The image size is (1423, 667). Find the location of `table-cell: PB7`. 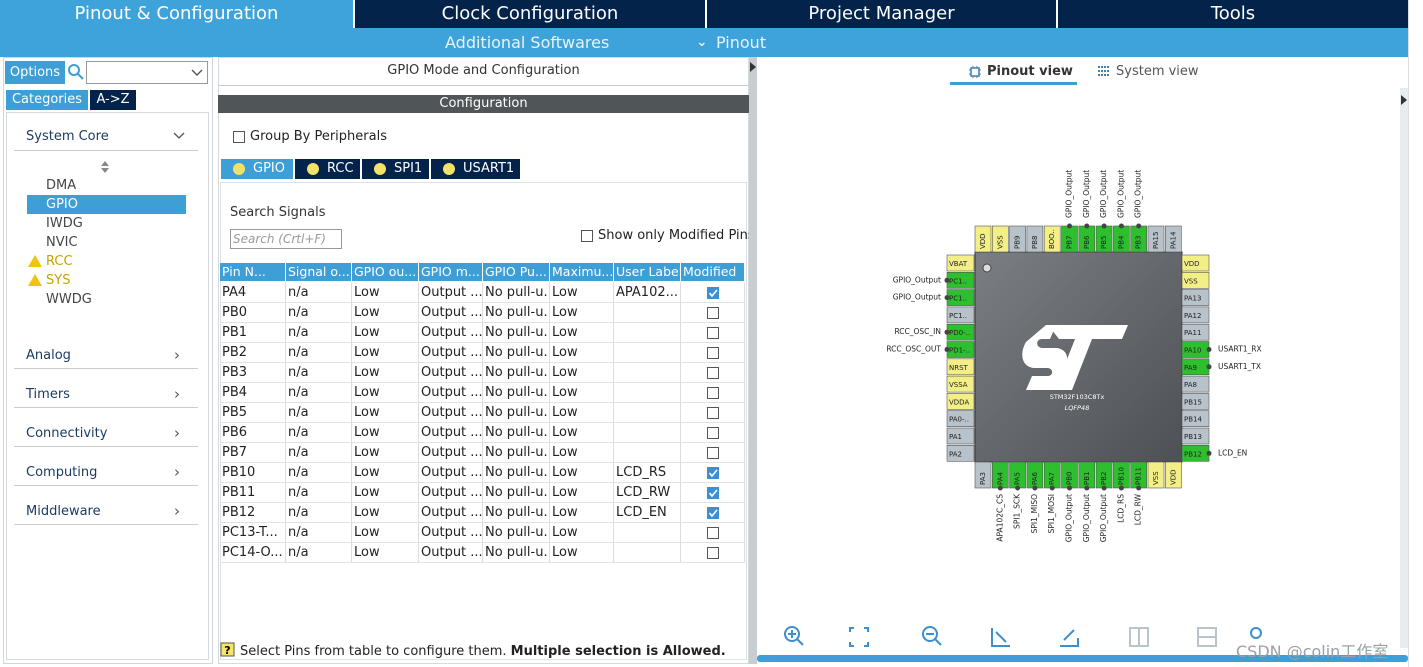

table-cell: PB7 is located at coordinates (253, 453).